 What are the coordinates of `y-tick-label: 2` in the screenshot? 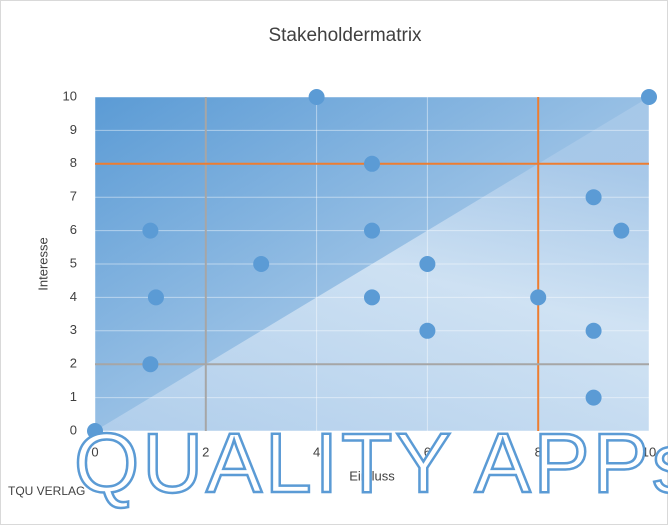 It's located at (73, 363).